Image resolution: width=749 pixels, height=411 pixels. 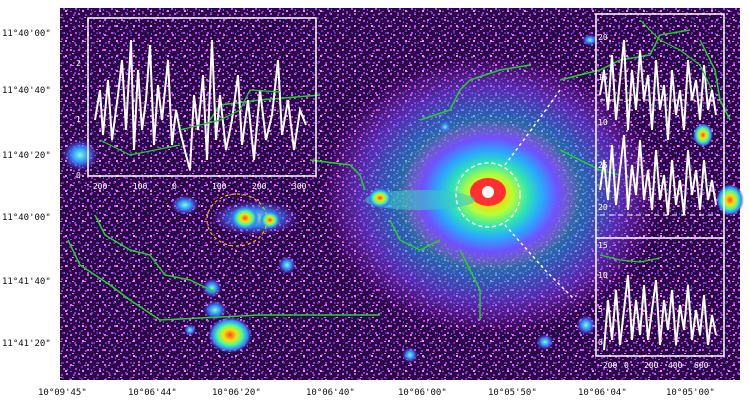 I want to click on inset-left-x-tick: 200, so click(x=259, y=186).